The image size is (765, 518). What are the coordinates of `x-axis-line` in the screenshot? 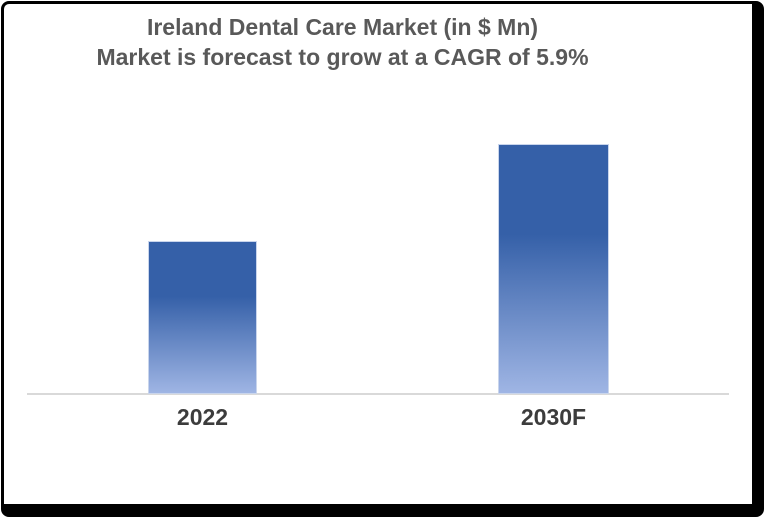 It's located at (378, 394).